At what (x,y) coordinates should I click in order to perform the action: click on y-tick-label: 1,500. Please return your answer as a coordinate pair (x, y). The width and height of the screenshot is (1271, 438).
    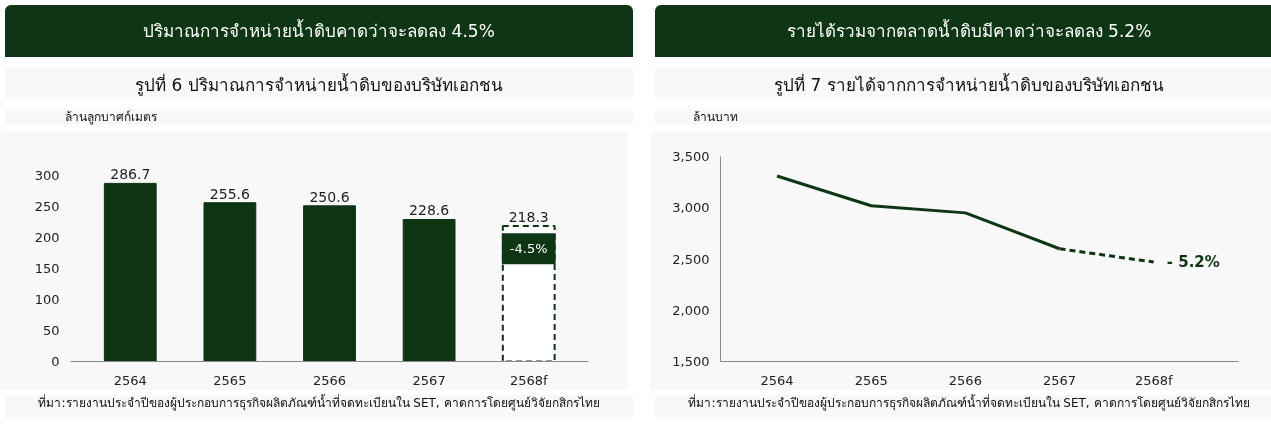
    Looking at the image, I should click on (691, 361).